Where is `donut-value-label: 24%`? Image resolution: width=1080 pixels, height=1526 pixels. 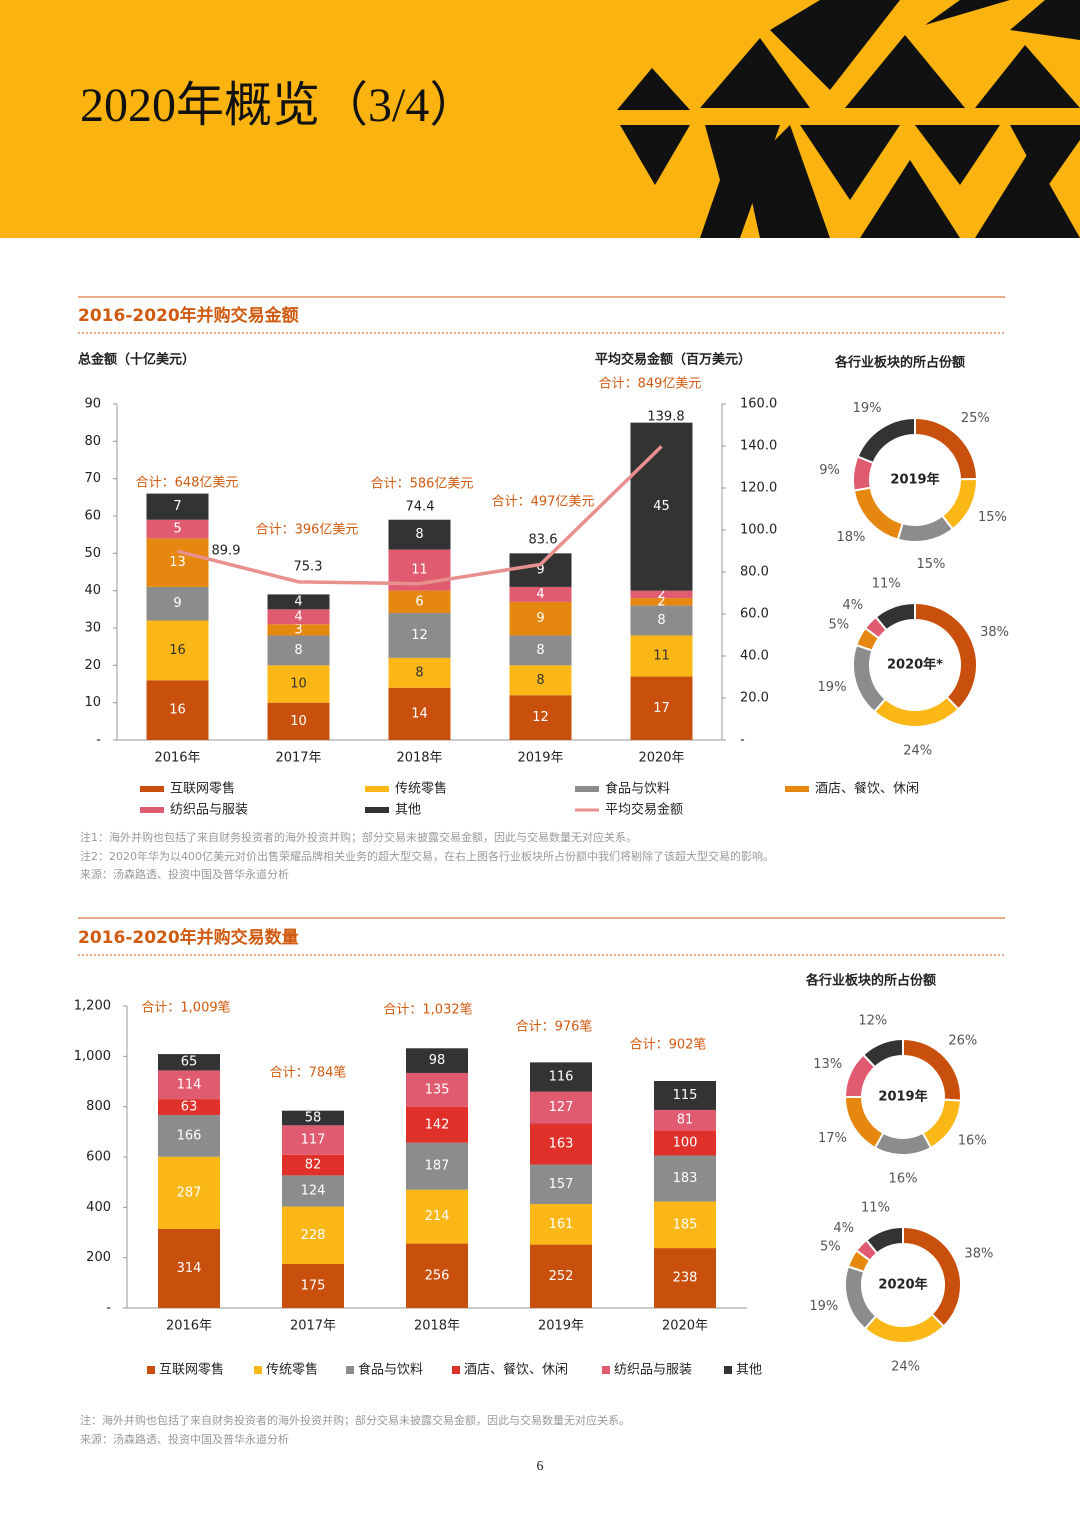
donut-value-label: 24% is located at coordinates (905, 1366).